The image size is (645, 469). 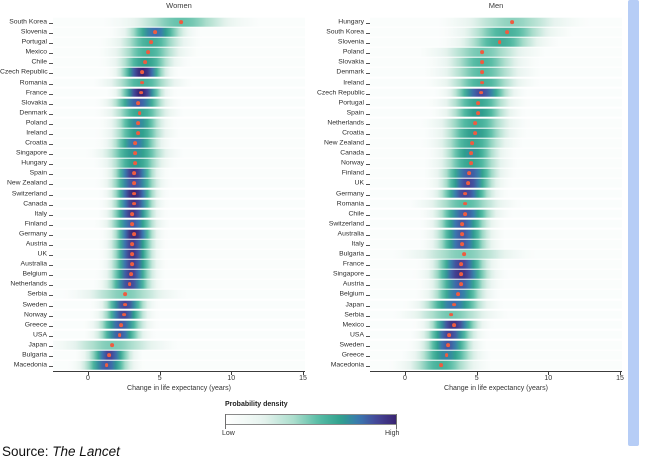 What do you see at coordinates (154, 284) in the screenshot?
I see `distribution-row: Netherlands` at bounding box center [154, 284].